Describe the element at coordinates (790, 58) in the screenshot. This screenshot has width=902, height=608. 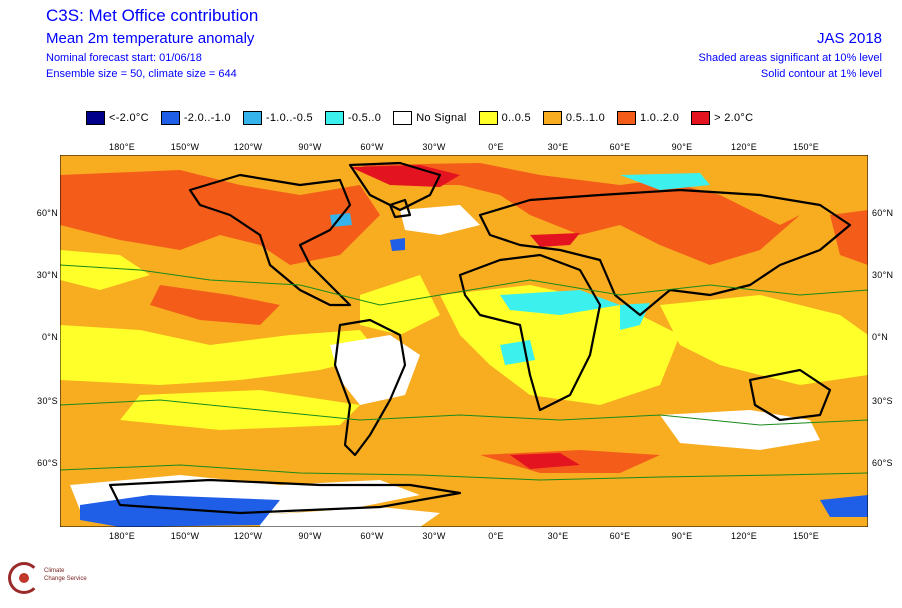
I see `significance-note-10pct: Shaded areas significant at 10% level` at that location.